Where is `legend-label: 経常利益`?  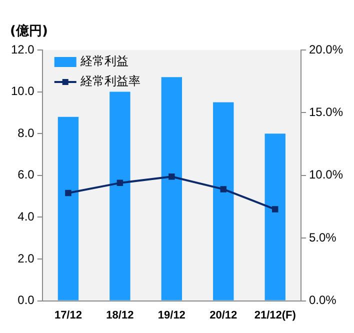 legend-label: 経常利益 is located at coordinates (103, 61).